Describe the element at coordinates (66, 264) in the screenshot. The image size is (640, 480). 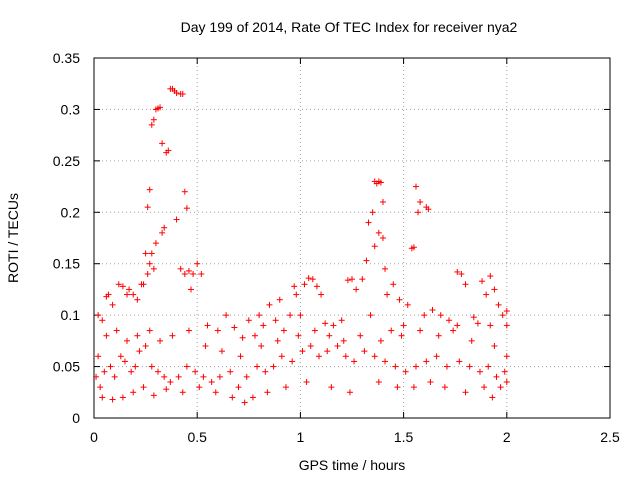
I see `y-tick-label: 0.15` at that location.